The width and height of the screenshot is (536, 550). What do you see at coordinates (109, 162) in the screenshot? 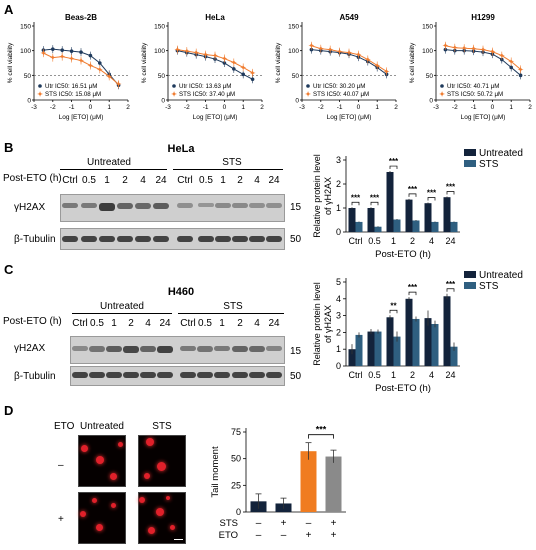
I see `group-label-untreated: Untreated` at bounding box center [109, 162].